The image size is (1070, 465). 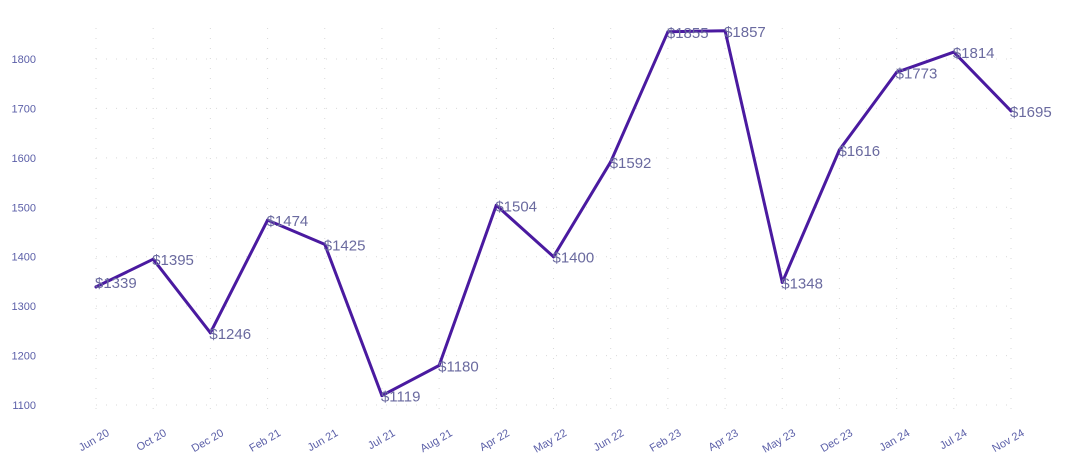 What do you see at coordinates (24, 109) in the screenshot?
I see `y-tick-label: 1700` at bounding box center [24, 109].